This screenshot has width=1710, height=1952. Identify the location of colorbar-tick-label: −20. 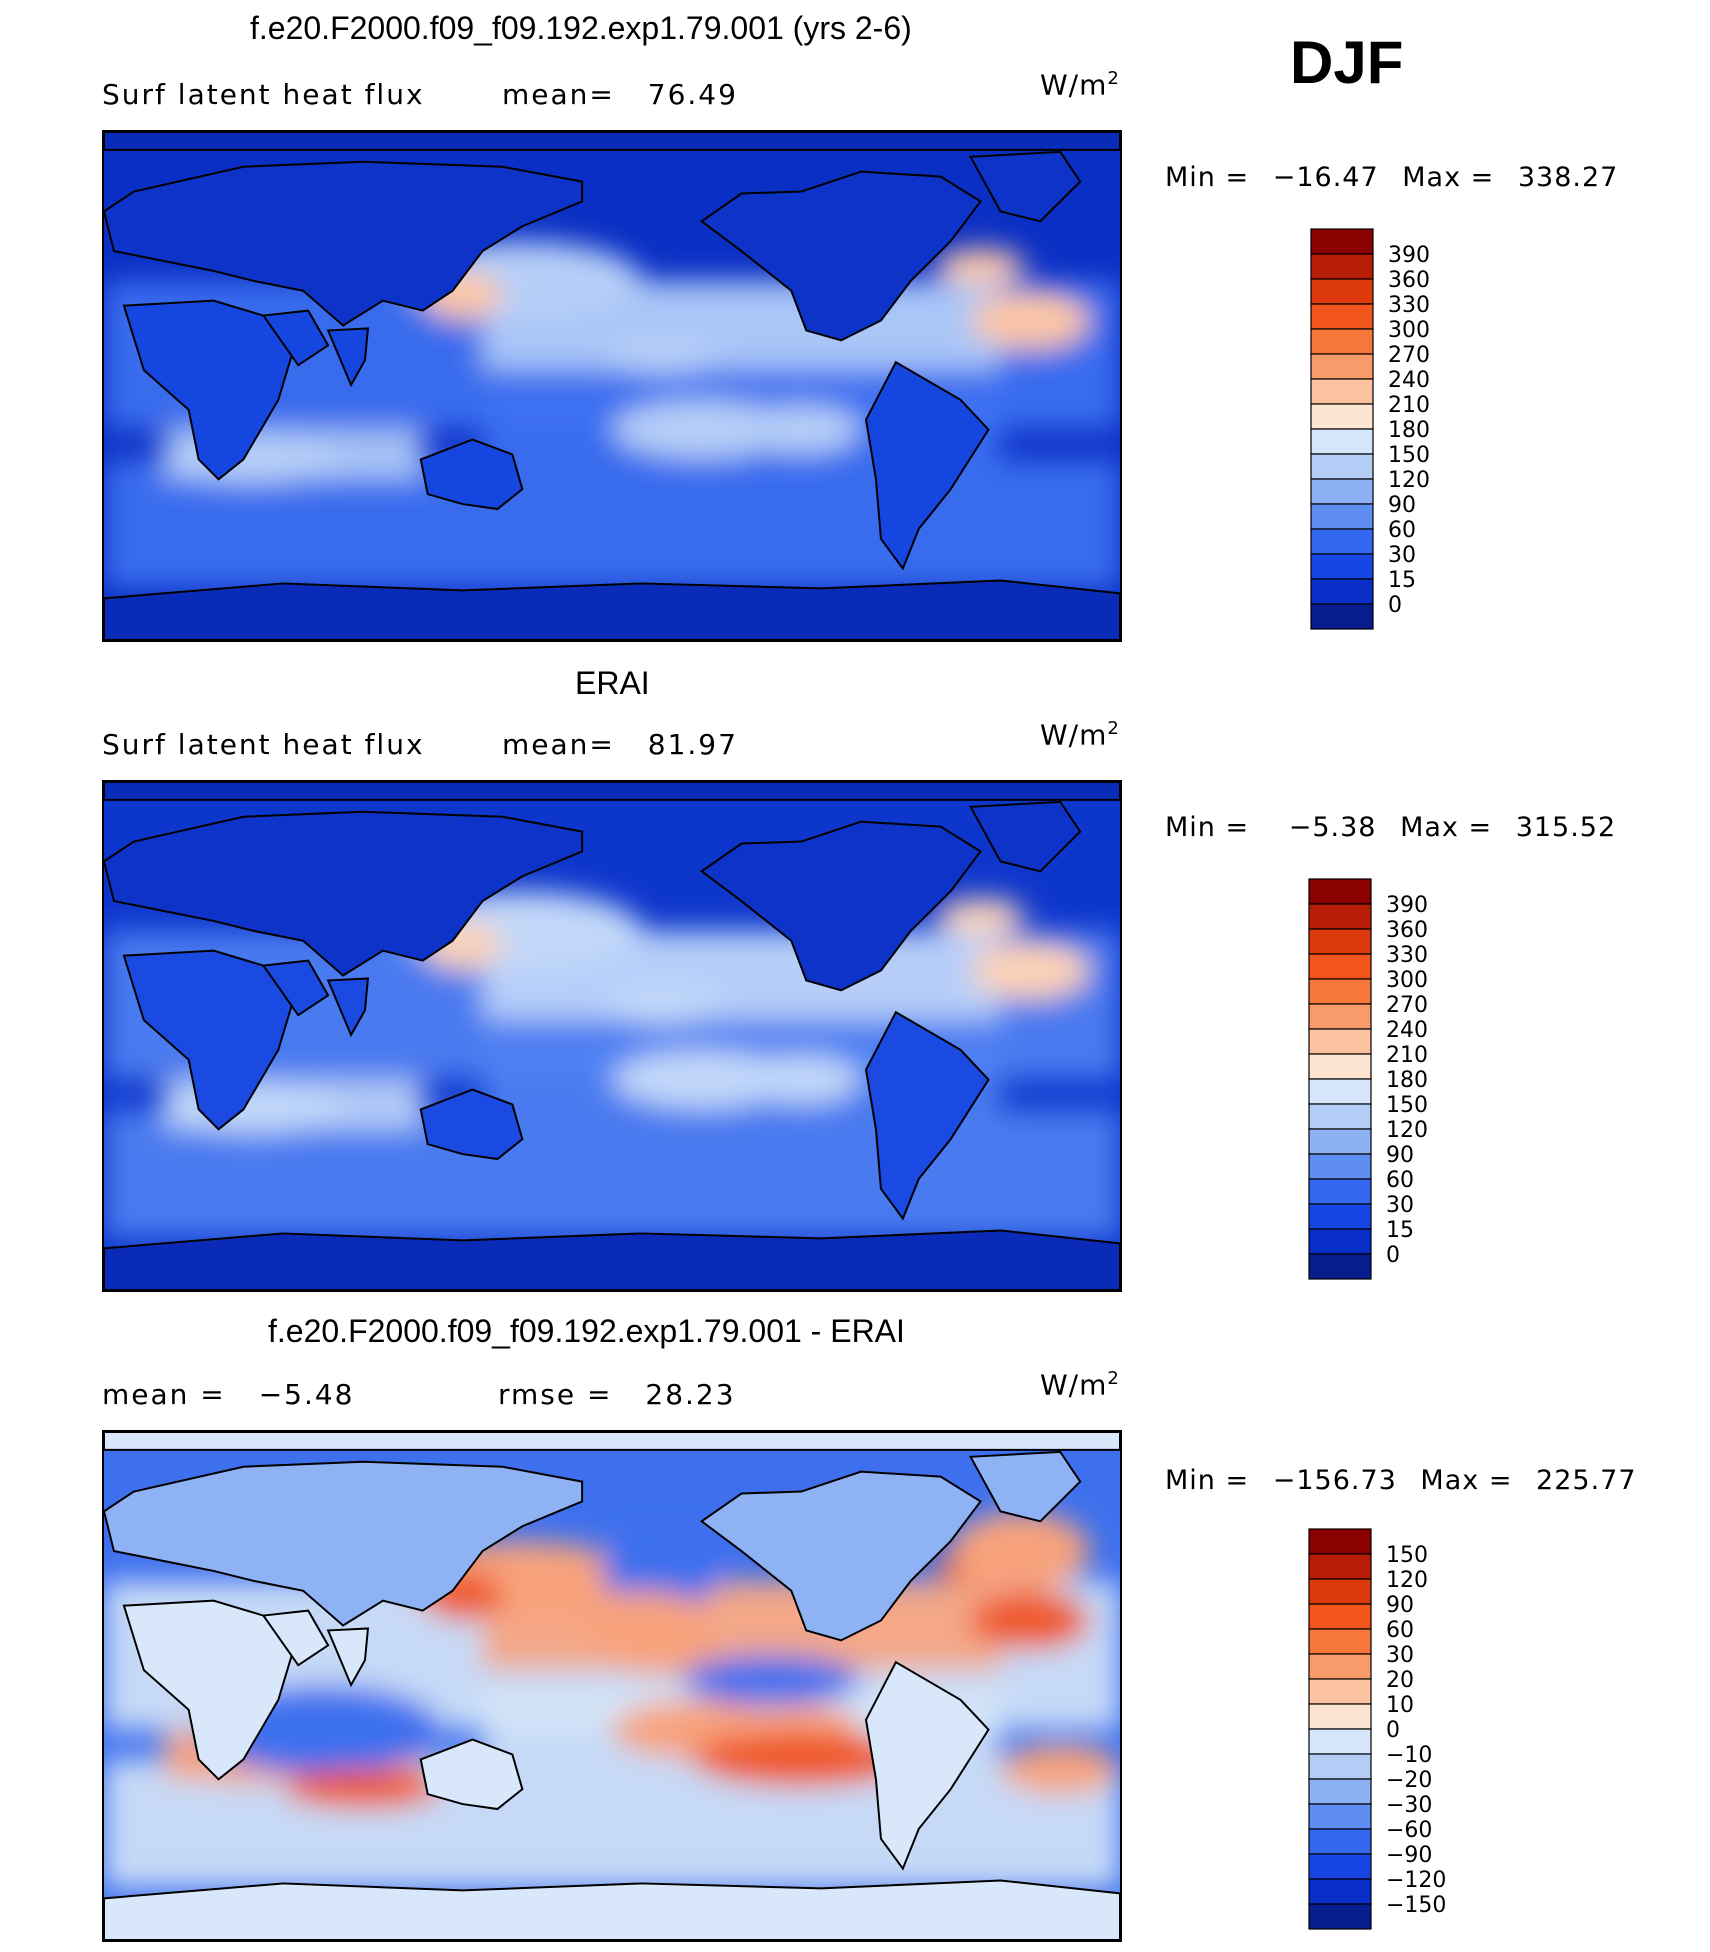
(1409, 1780).